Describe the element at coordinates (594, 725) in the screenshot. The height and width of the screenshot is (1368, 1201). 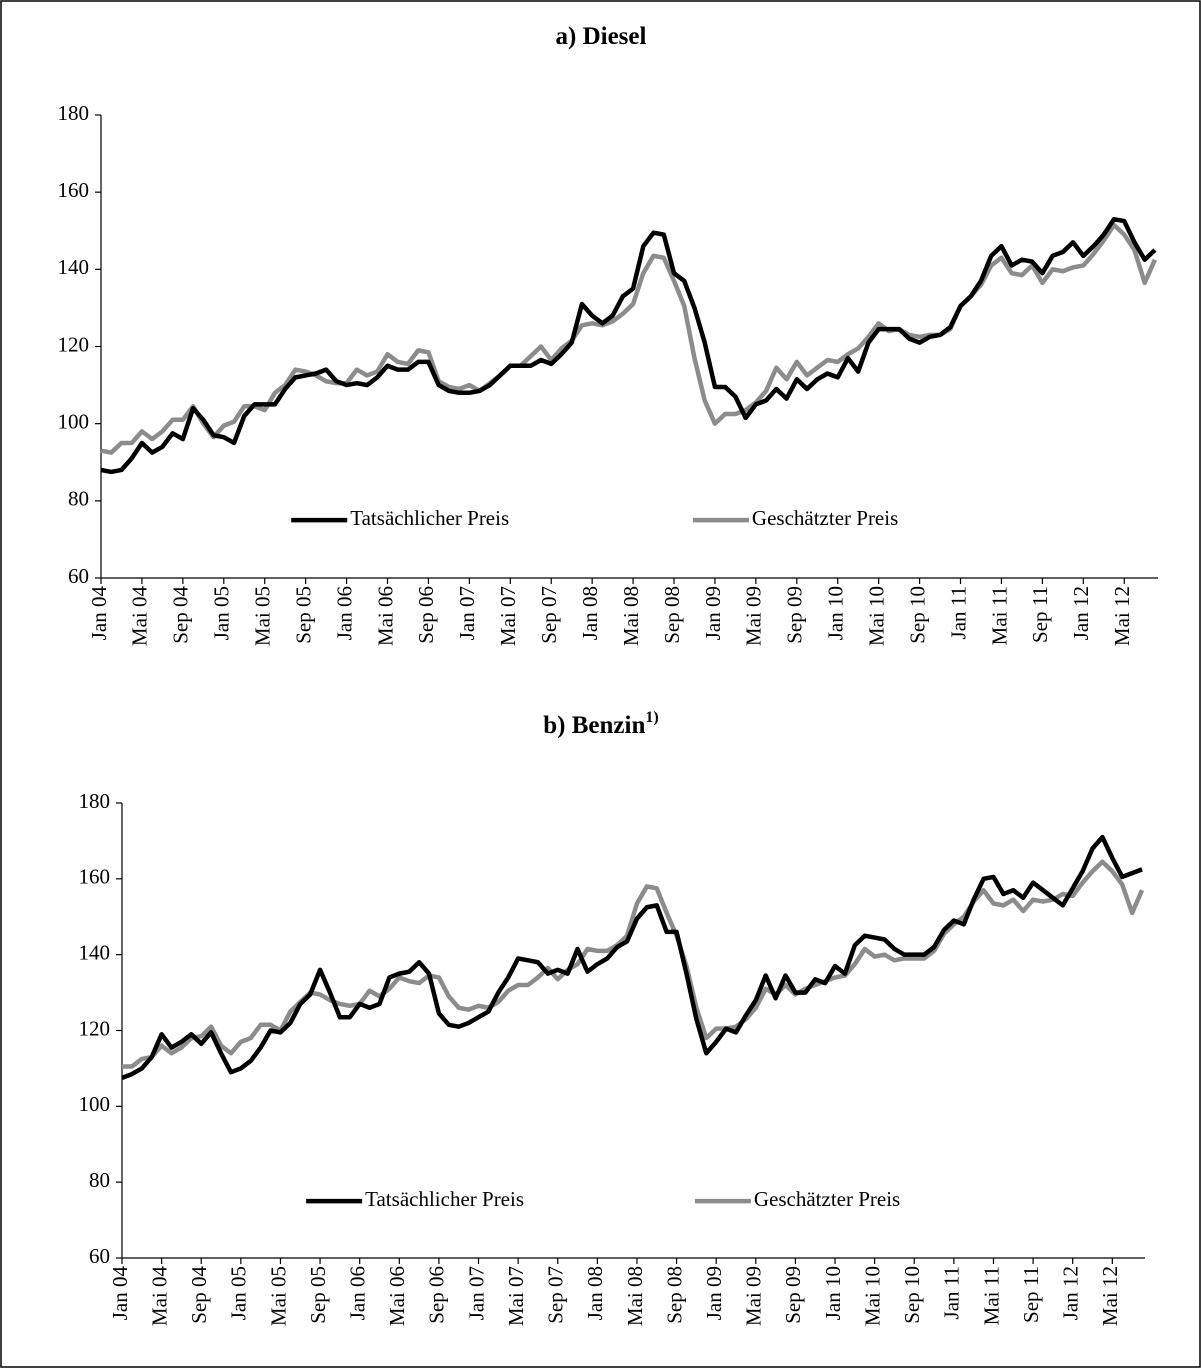
I see `chart-title-text: b) Benzin` at that location.